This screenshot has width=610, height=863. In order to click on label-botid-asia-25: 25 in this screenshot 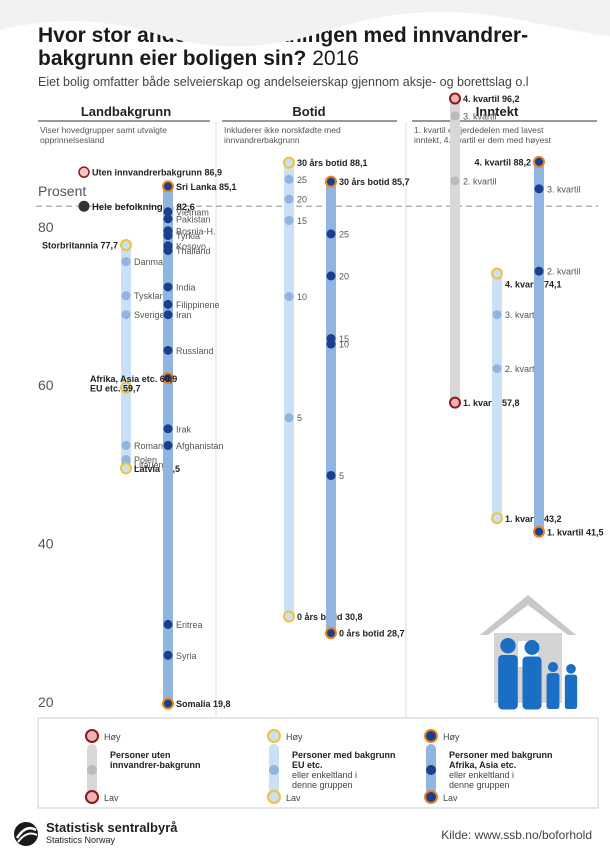, I will do `click(344, 234)`.